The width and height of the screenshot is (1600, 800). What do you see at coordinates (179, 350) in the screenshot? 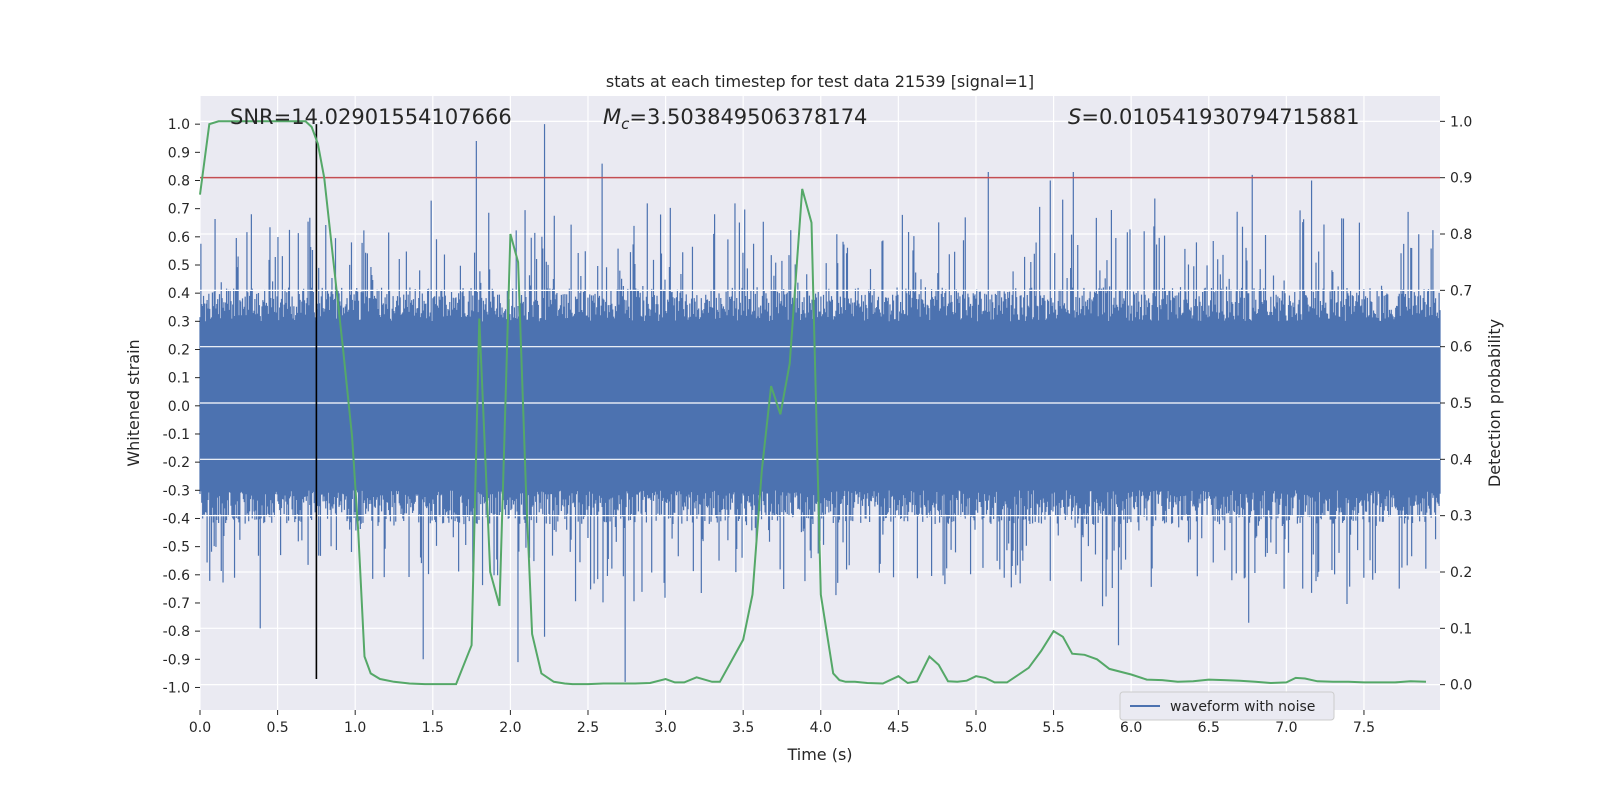
I see `y-tick-label: 0.2` at bounding box center [179, 350].